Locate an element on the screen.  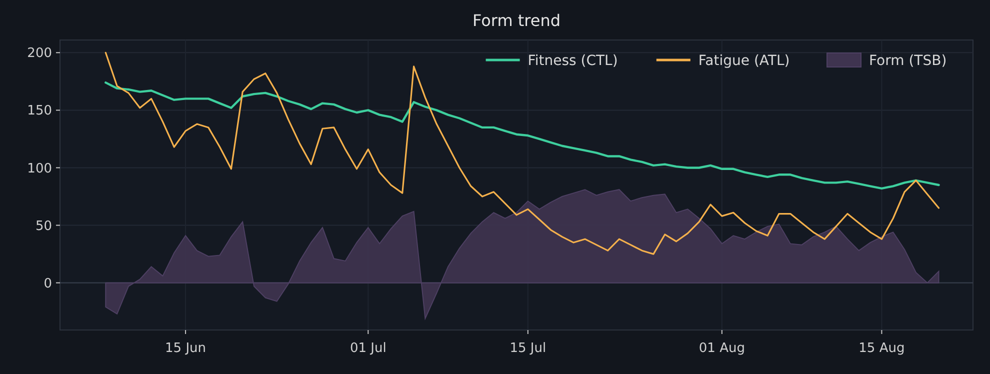
y-tick-label: 100 is located at coordinates (39, 168).